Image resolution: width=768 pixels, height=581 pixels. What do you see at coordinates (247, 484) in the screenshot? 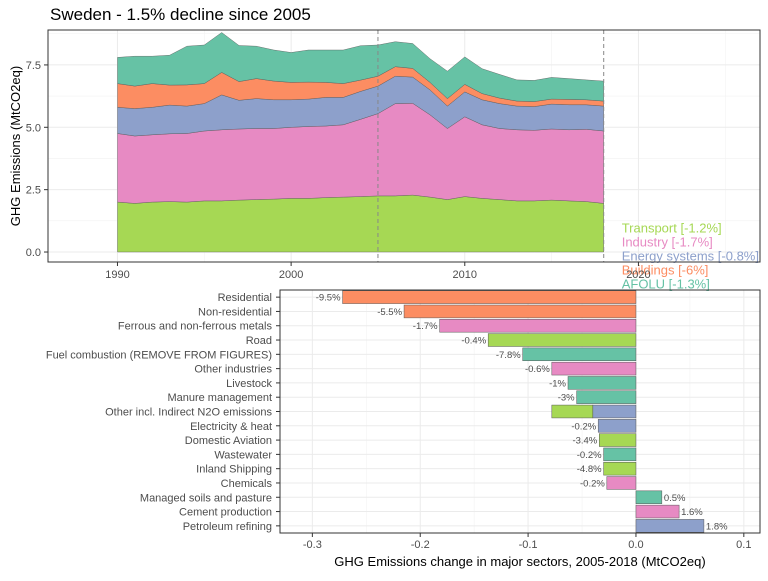
I see `category-label: Chemicals` at bounding box center [247, 484].